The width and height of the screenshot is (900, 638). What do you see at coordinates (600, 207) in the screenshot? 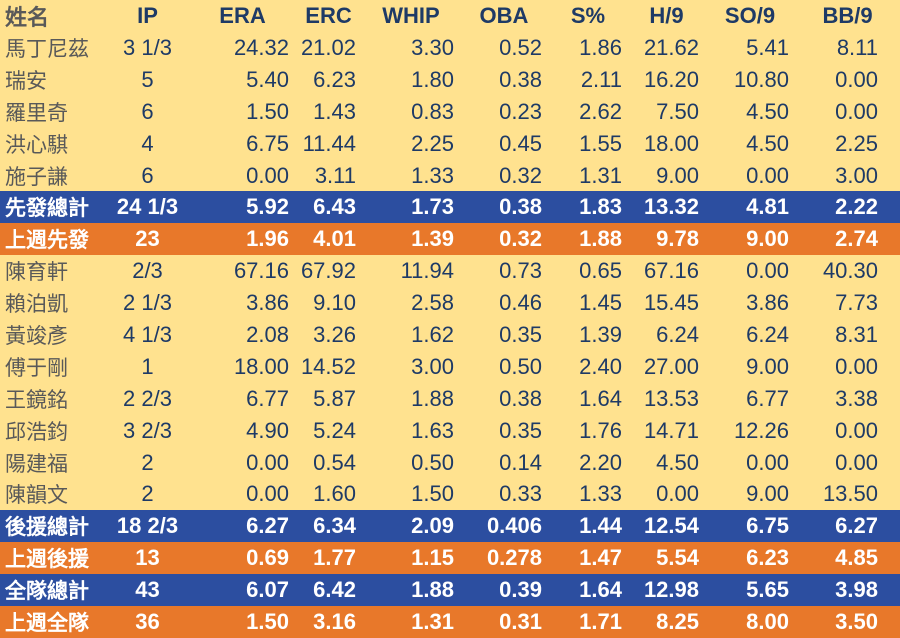
I see `stat-cell-spct: 1.83` at bounding box center [600, 207].